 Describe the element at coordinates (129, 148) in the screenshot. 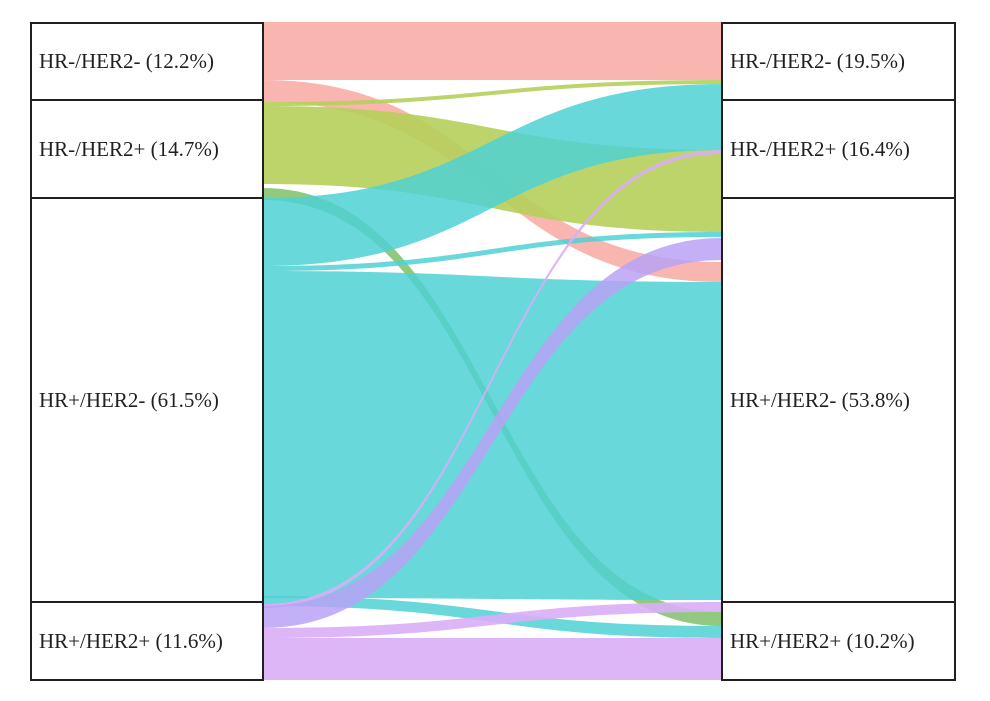

I see `left-node-label: HR-/HER2+ (14.7%)` at that location.